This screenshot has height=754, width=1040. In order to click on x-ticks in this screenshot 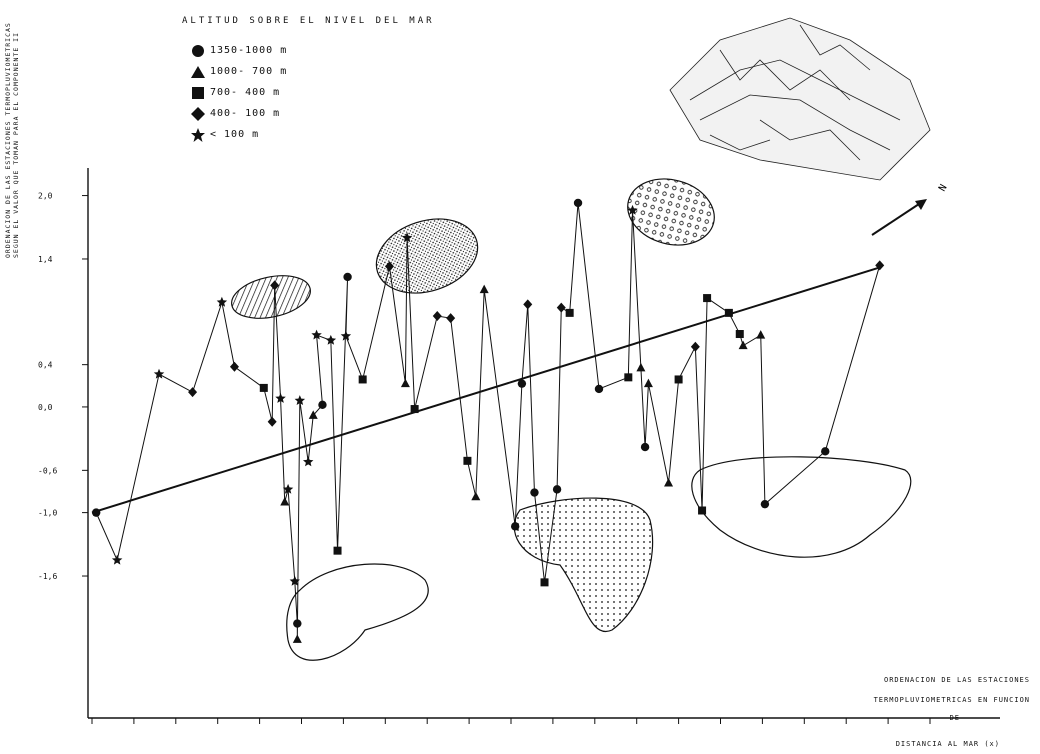, I will do `click(511, 721)`.